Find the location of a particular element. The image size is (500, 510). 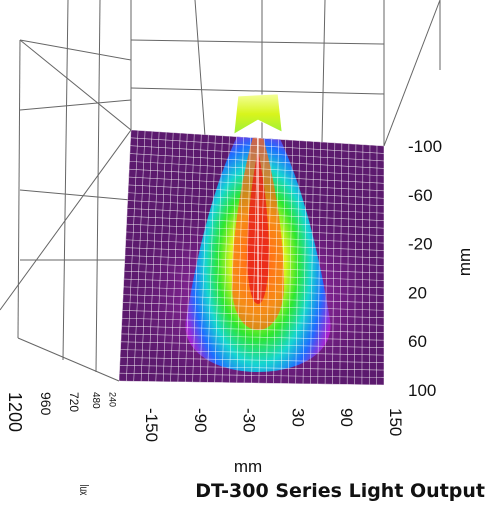

z-tick-label: 960 is located at coordinates (46, 404).